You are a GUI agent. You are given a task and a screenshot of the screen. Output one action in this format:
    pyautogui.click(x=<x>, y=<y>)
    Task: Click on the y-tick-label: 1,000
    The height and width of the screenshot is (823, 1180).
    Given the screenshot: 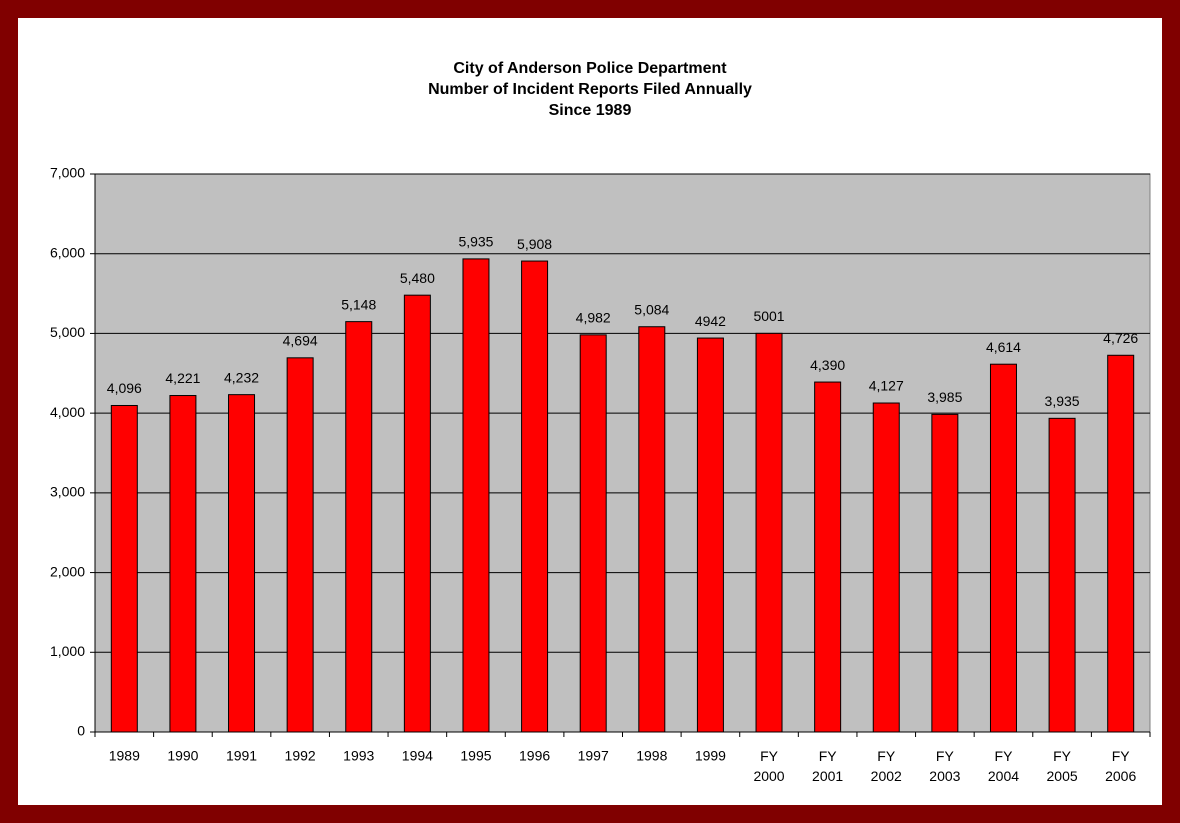 What is the action you would take?
    pyautogui.click(x=67, y=651)
    